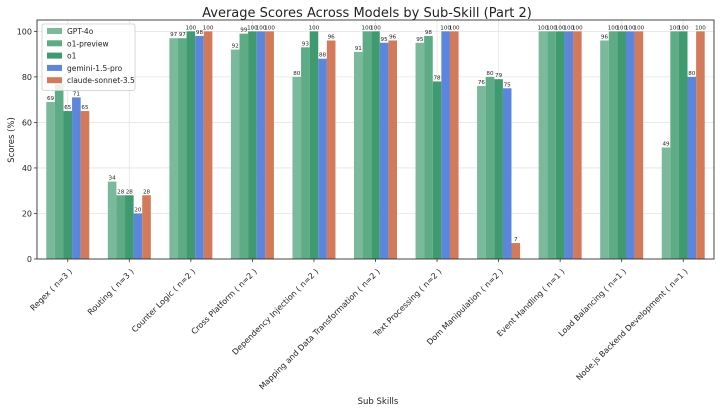  I want to click on data-label: 69, so click(51, 99).